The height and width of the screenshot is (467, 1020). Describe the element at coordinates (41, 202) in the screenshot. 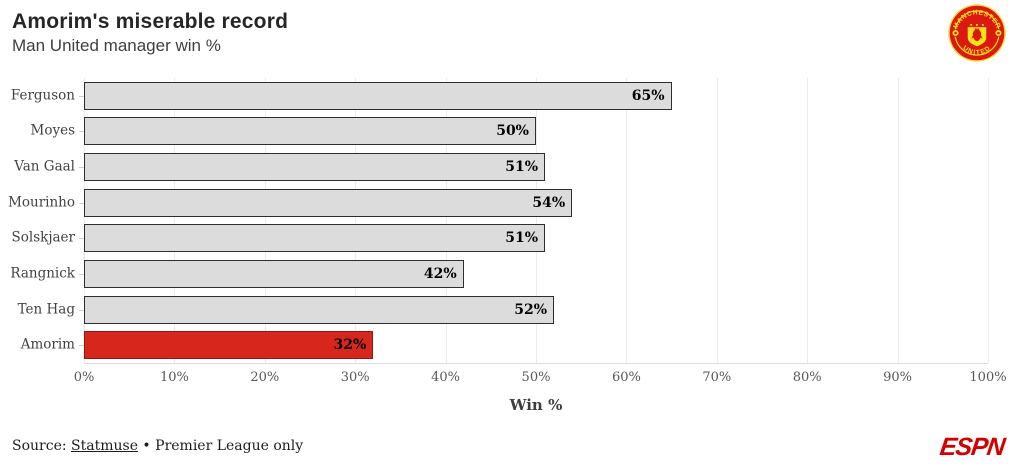

I see `y-axis-label: Mourinho` at that location.